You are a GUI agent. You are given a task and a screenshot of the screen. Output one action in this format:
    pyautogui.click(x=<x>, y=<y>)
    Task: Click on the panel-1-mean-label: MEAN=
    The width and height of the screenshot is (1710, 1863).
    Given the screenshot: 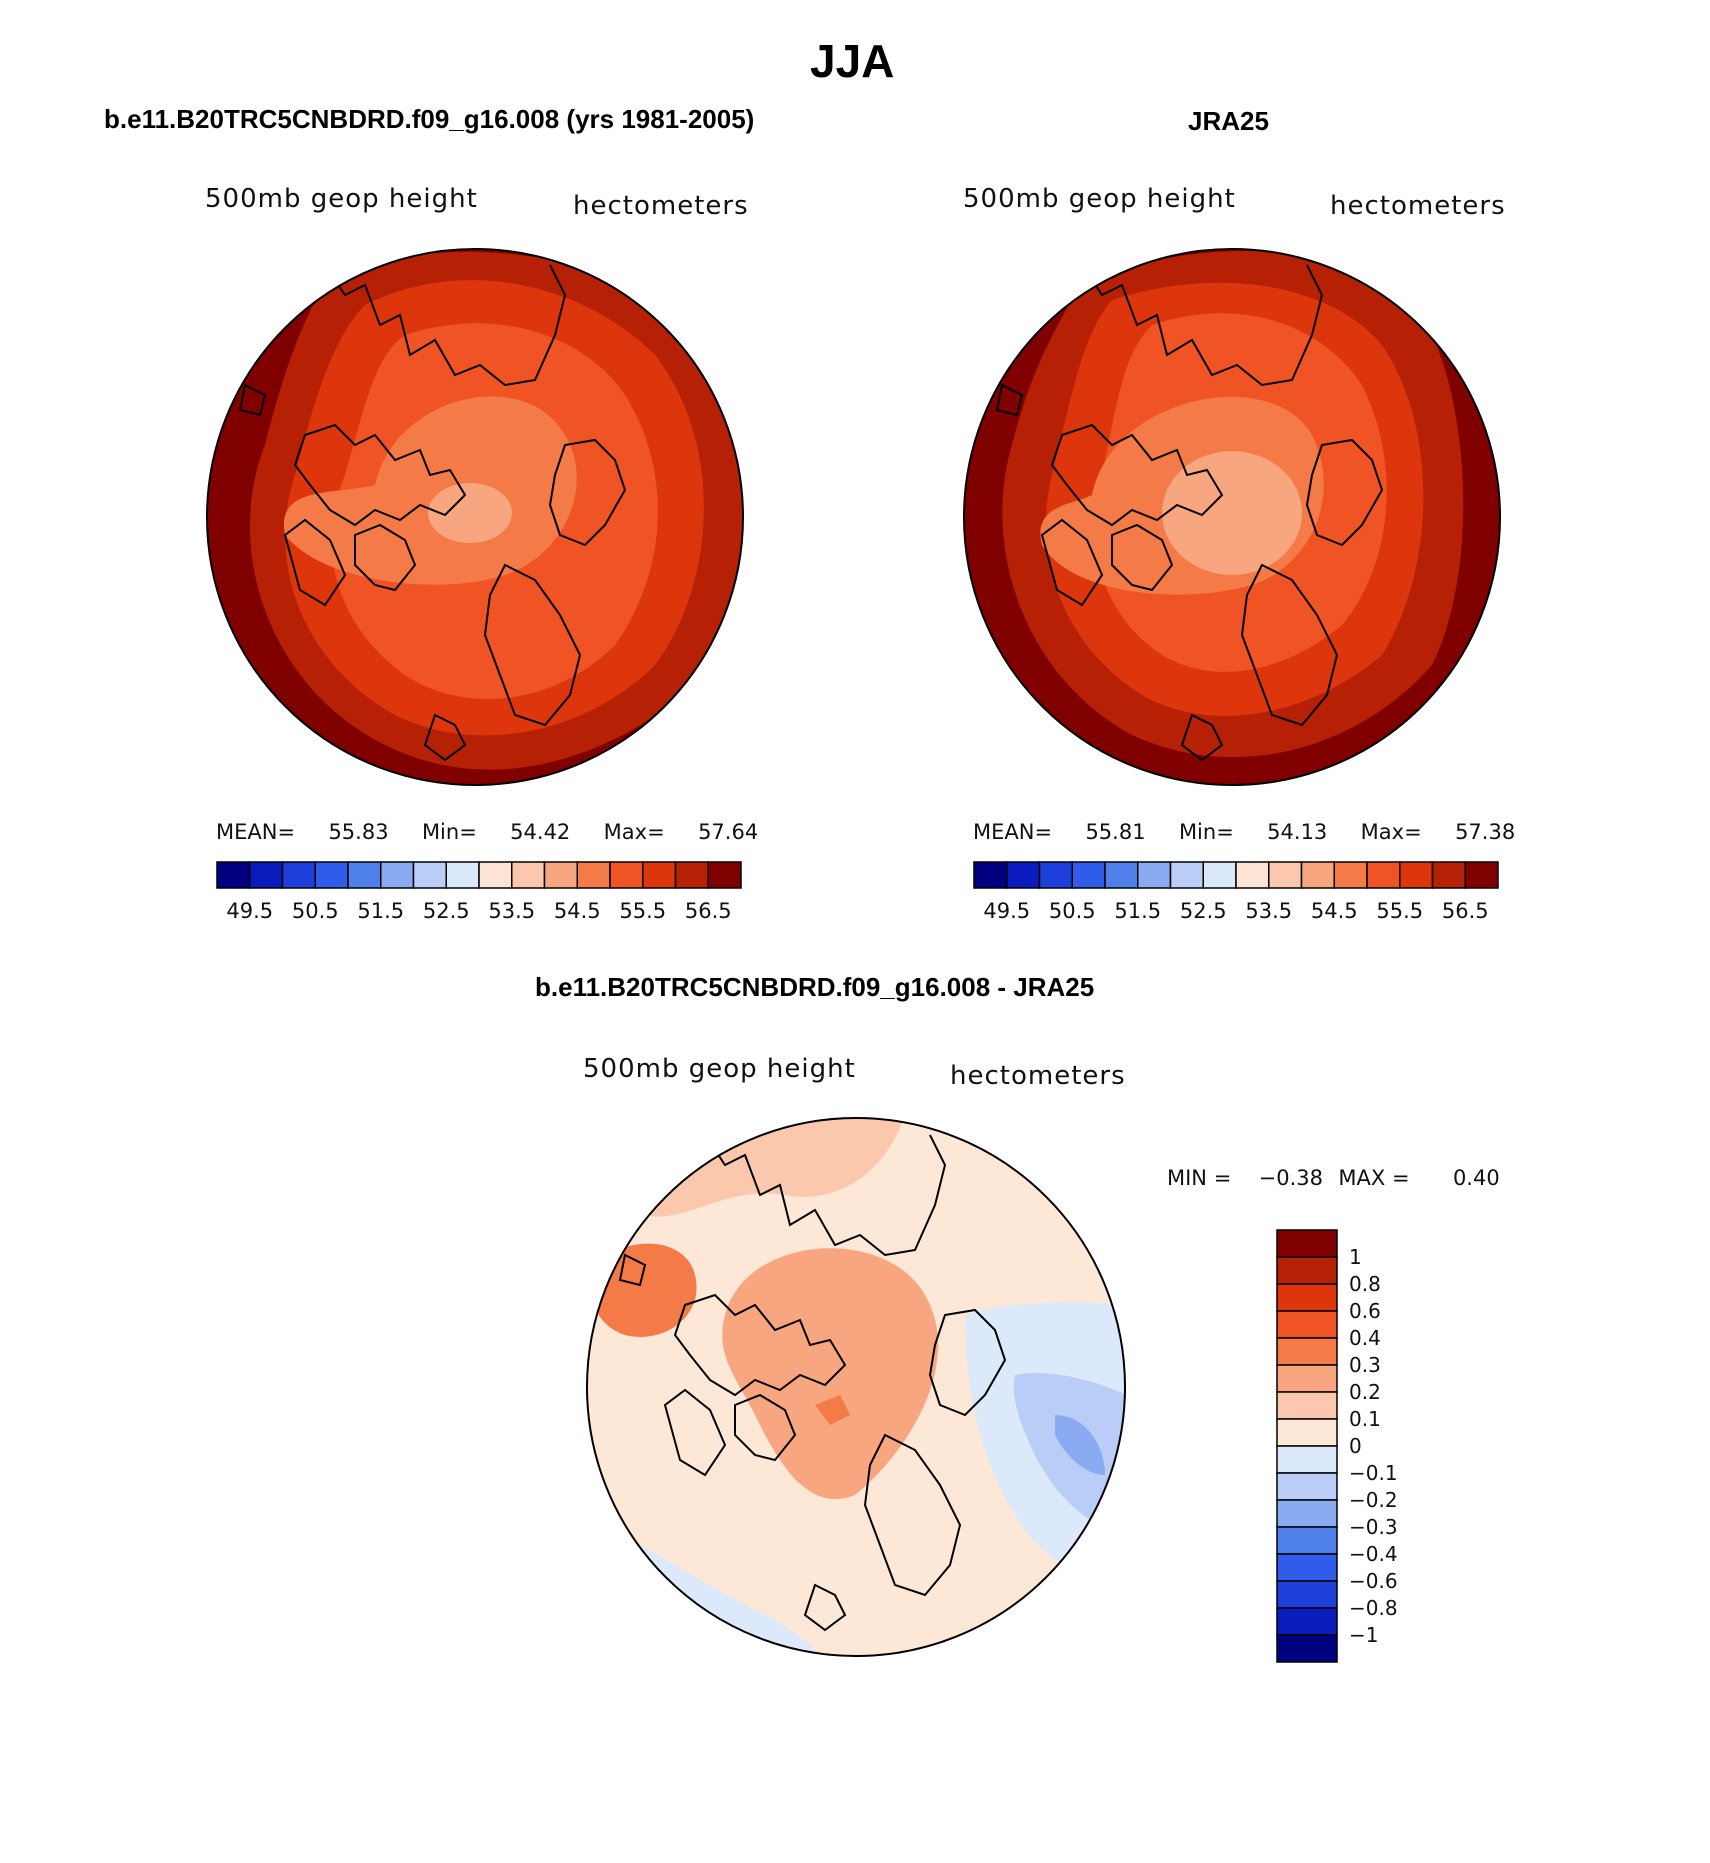 What is the action you would take?
    pyautogui.click(x=256, y=832)
    